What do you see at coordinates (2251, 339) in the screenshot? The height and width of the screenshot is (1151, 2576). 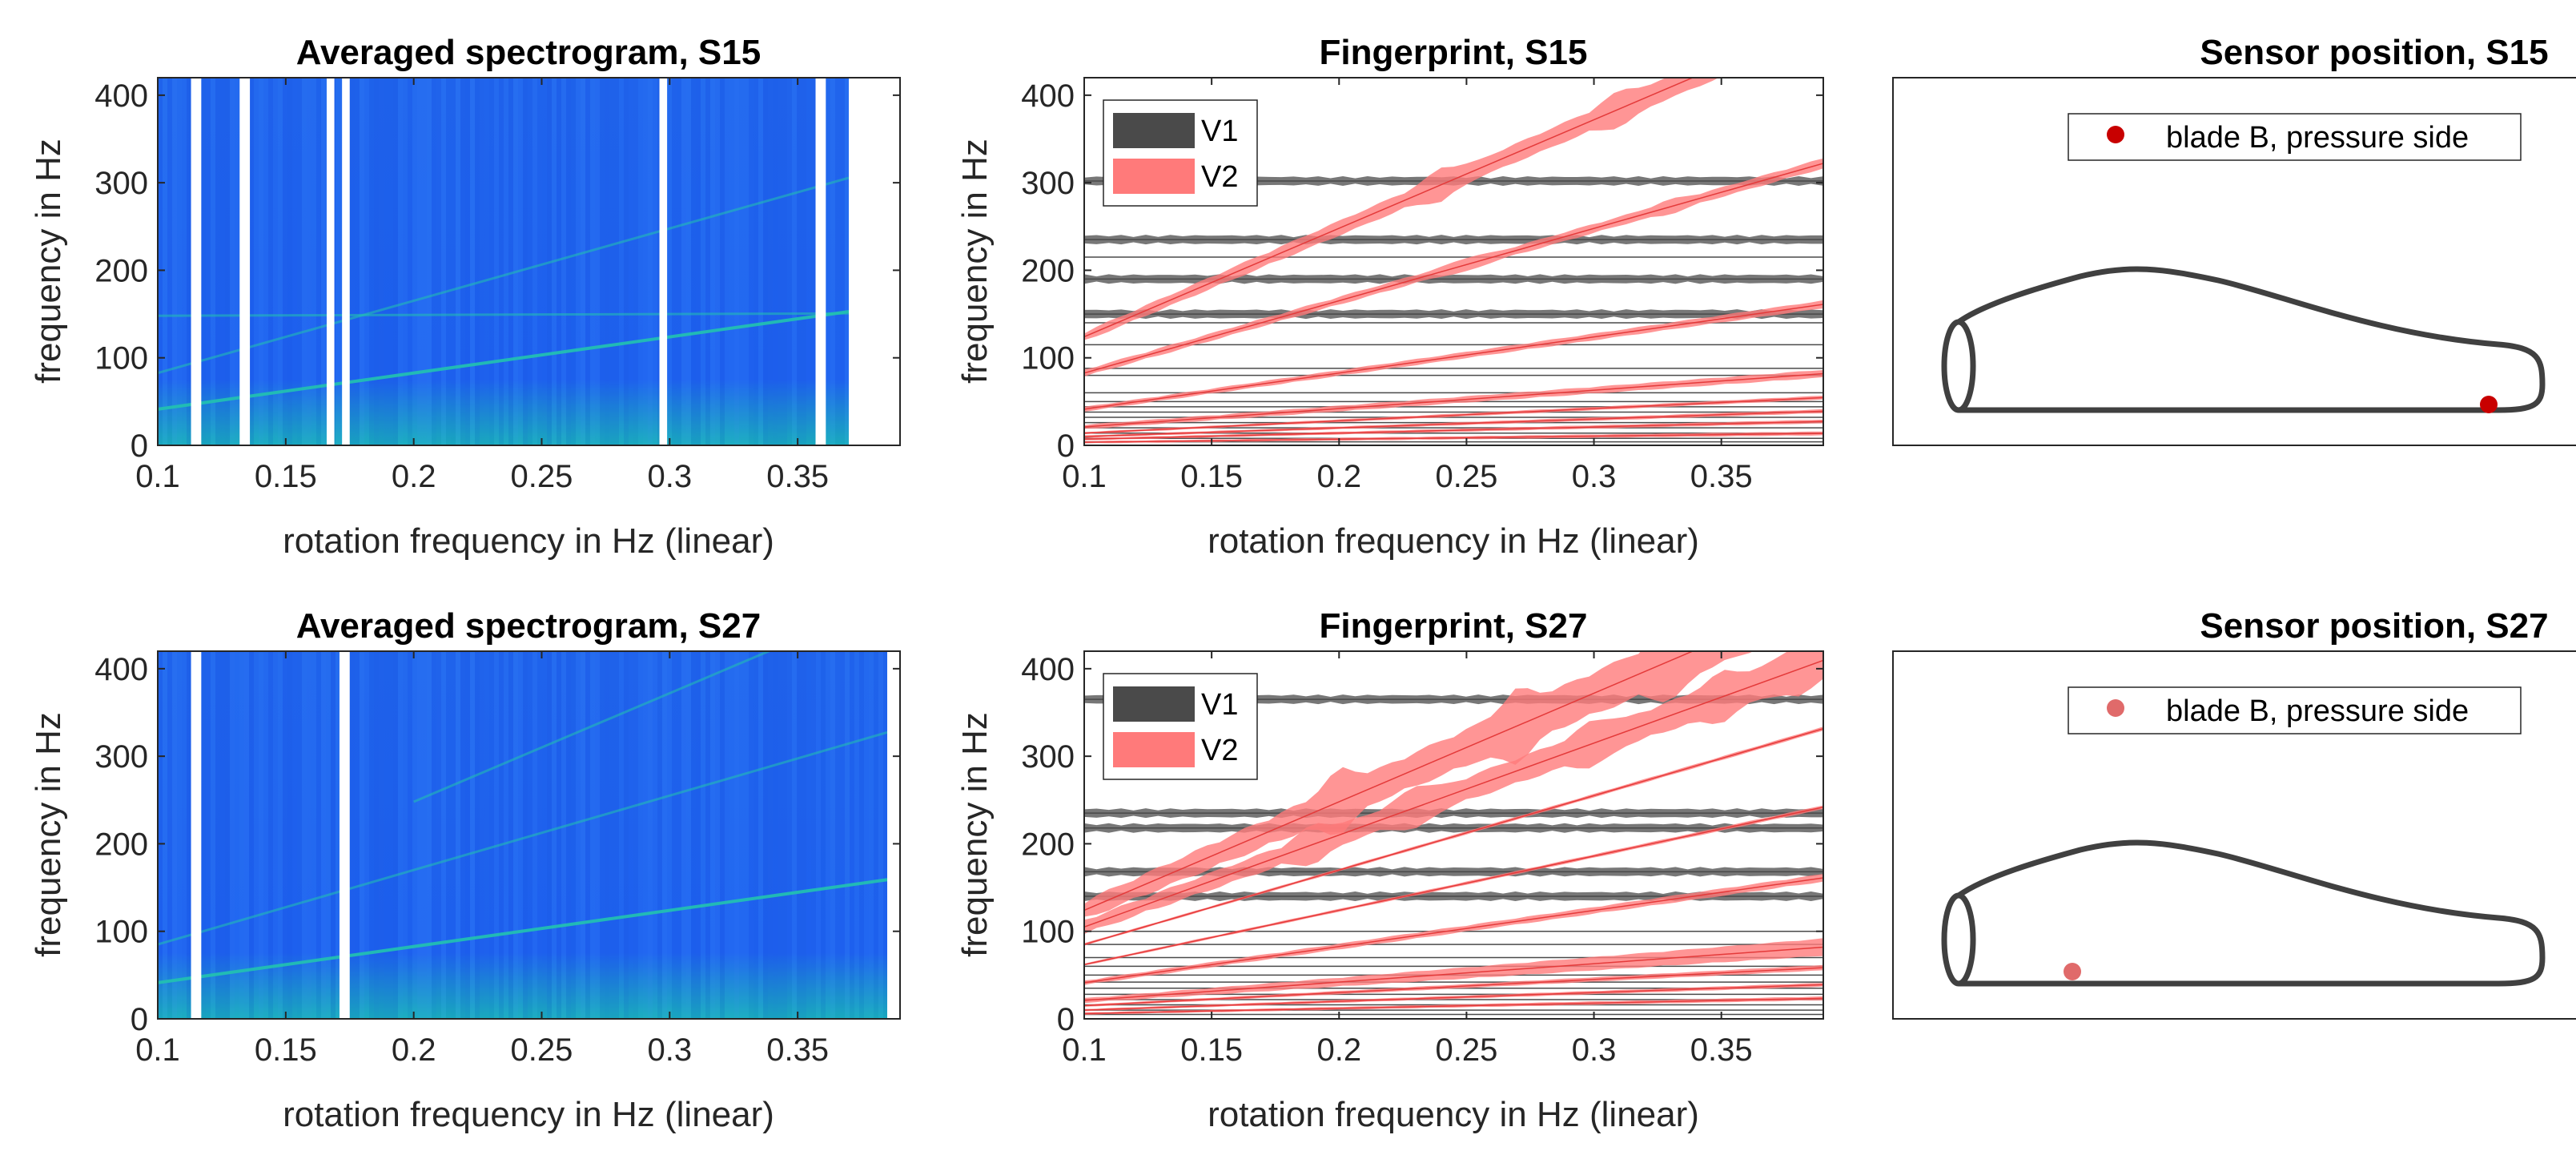 I see `blade-contour` at bounding box center [2251, 339].